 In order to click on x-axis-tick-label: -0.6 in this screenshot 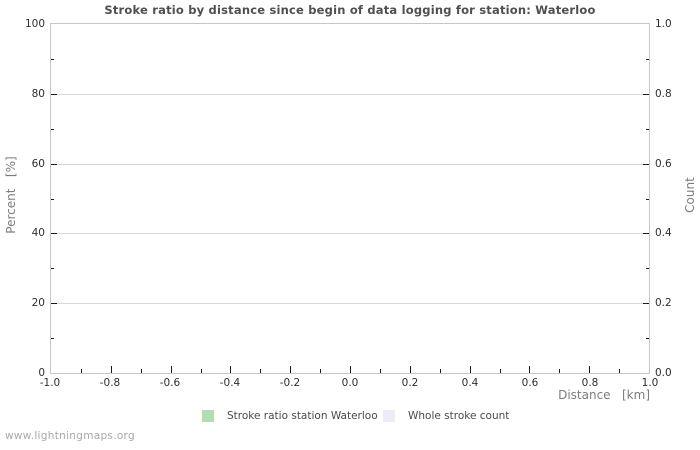, I will do `click(170, 383)`.